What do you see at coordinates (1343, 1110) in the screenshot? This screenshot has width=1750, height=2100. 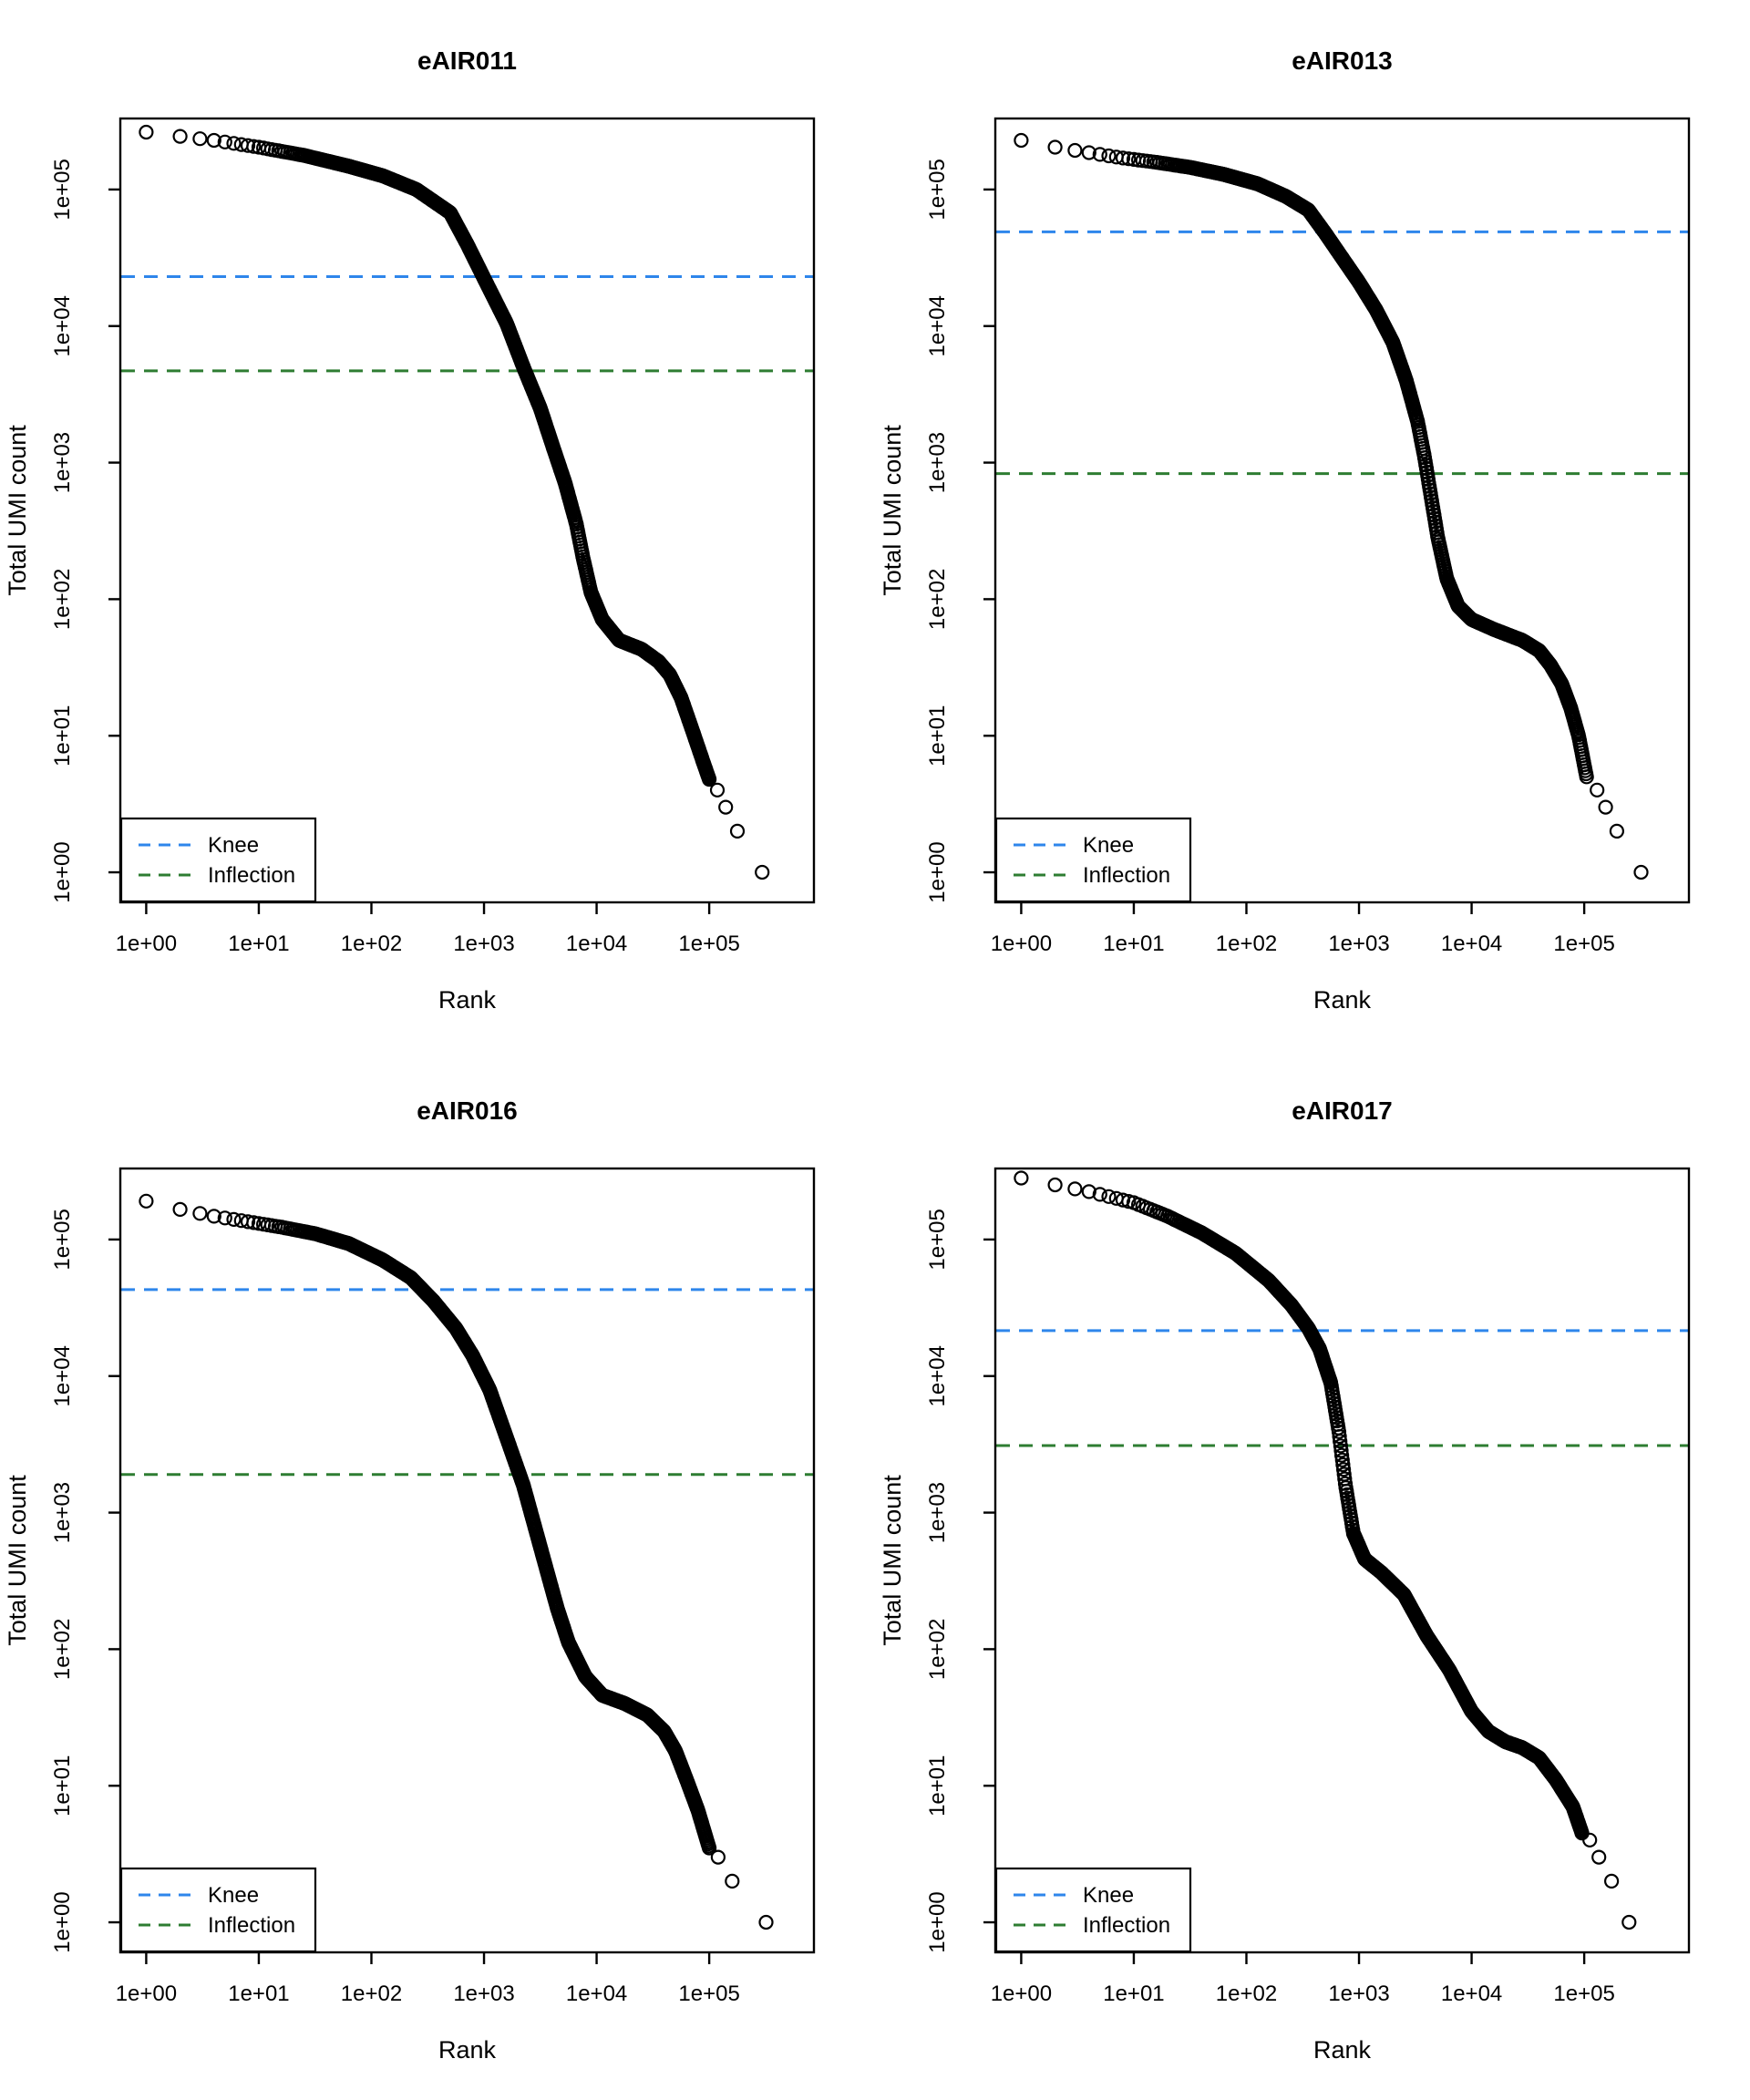 I see `plot-title: eAIR017` at bounding box center [1343, 1110].